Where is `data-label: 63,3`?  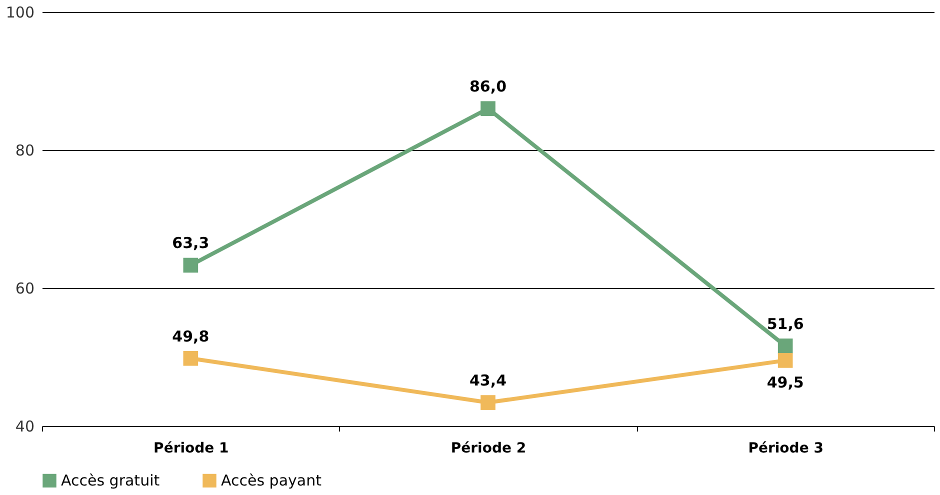 data-label: 63,3 is located at coordinates (191, 243).